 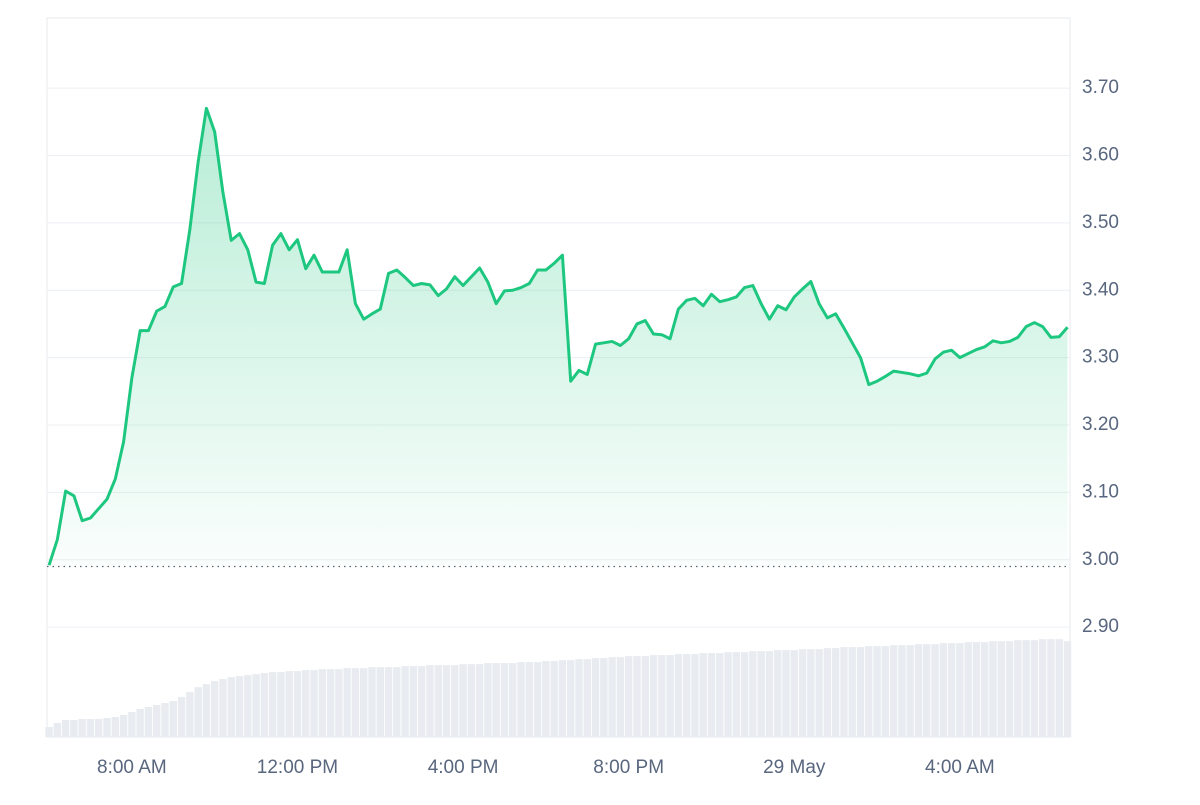 I want to click on x-tick-label: 4:00 AM, so click(x=960, y=767).